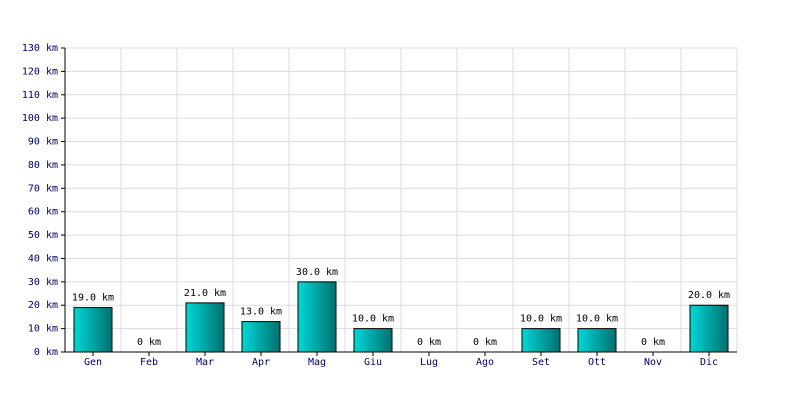 This screenshot has width=800, height=404. I want to click on x-tick-label: Ago, so click(485, 362).